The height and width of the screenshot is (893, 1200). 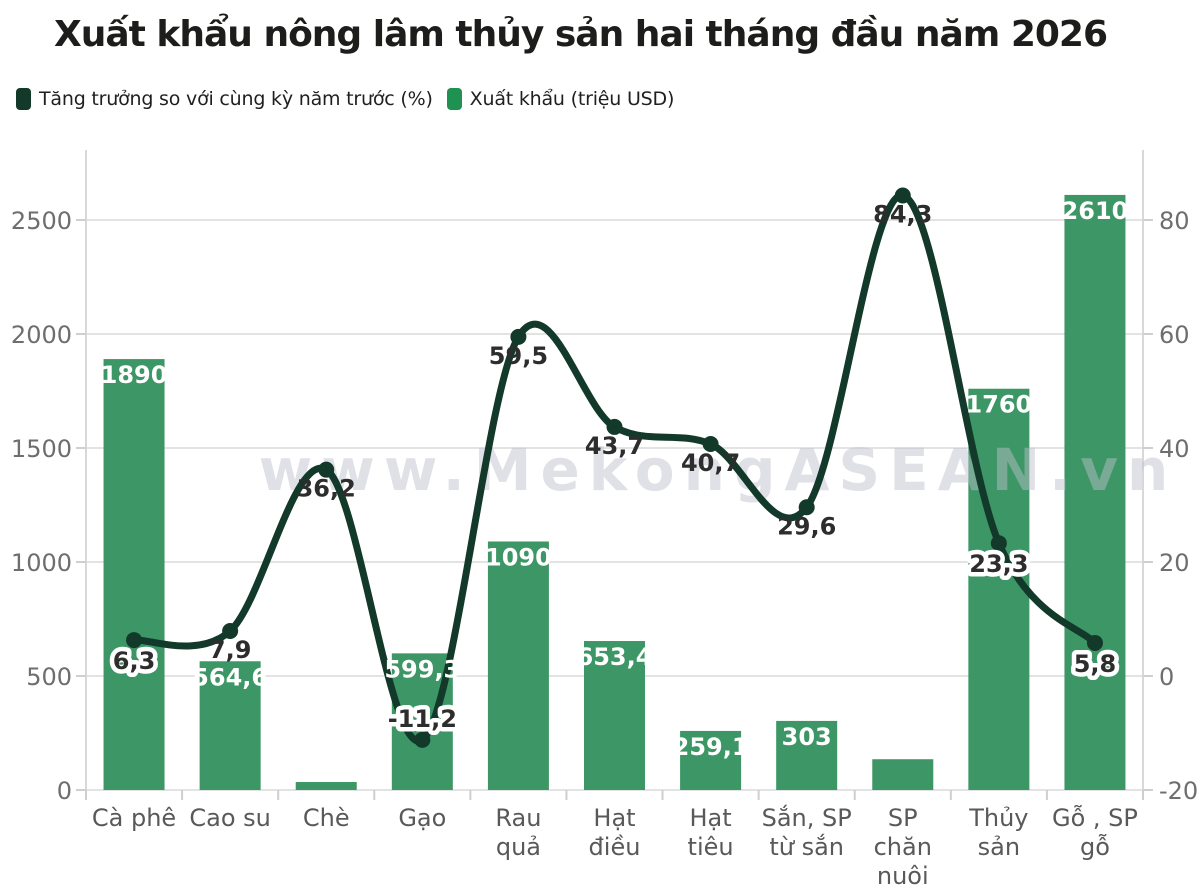 What do you see at coordinates (1174, 563) in the screenshot?
I see `right-axis-tick-label: 20` at bounding box center [1174, 563].